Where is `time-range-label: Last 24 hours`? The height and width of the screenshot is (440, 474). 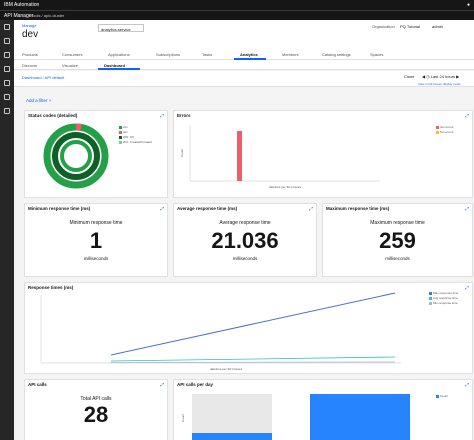
time-range-label: Last 24 hours is located at coordinates (443, 76).